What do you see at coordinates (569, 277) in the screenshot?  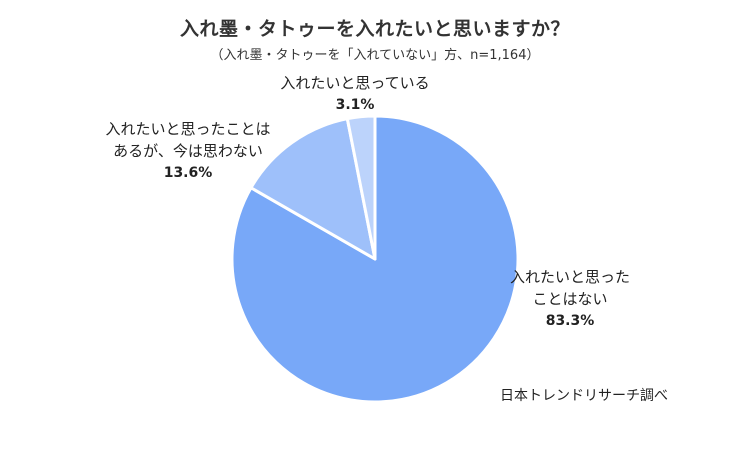 I see `slice-label-never-line1: 入れたいと思った` at bounding box center [569, 277].